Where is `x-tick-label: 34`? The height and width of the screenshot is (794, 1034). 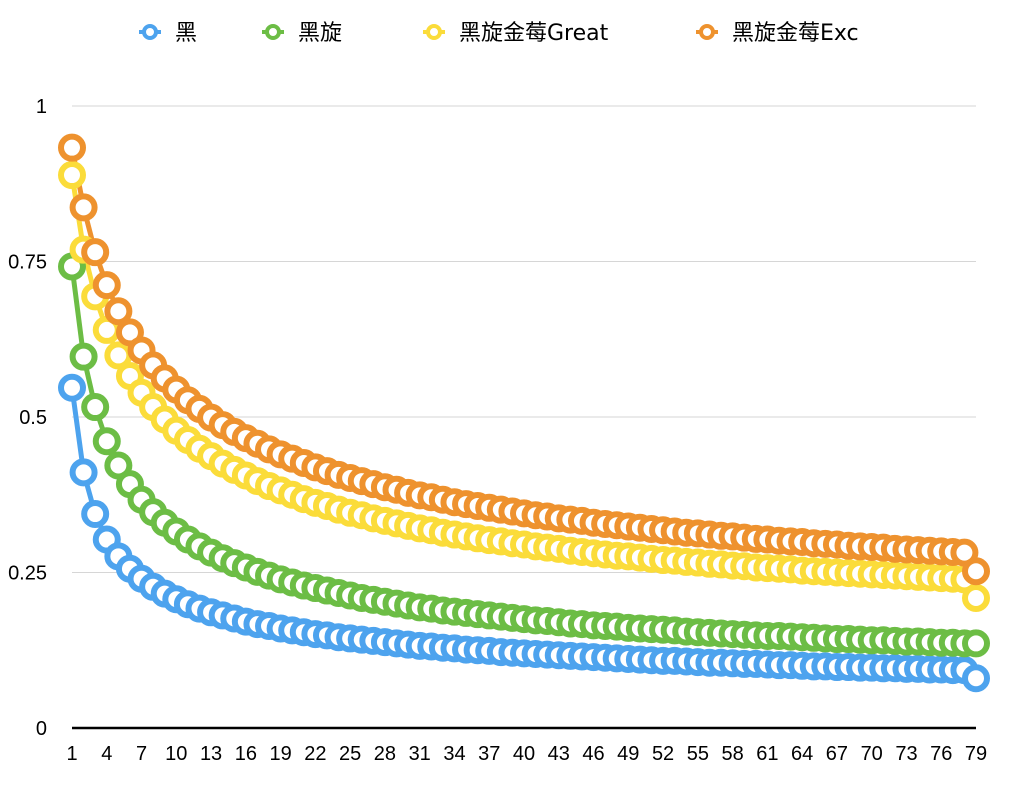 x-tick-label: 34 is located at coordinates (454, 754).